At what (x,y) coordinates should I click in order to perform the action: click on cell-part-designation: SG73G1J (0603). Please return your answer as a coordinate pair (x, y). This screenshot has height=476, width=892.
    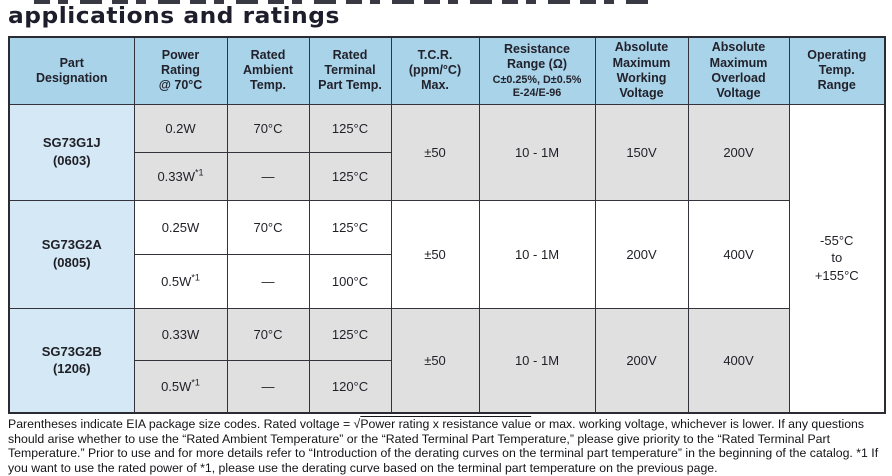
    Looking at the image, I should click on (71, 152).